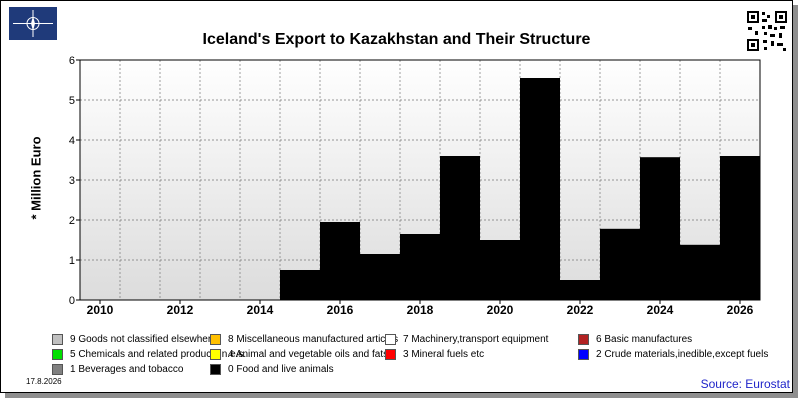 This screenshot has width=800, height=400. Describe the element at coordinates (420, 267) in the screenshot. I see `bar-2018` at that location.